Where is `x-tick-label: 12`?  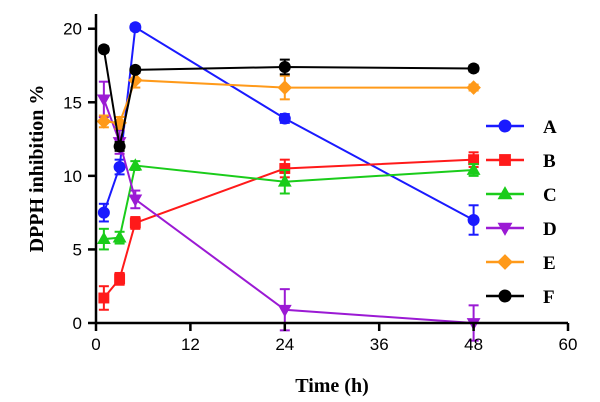
x-tick-label: 12 is located at coordinates (190, 344).